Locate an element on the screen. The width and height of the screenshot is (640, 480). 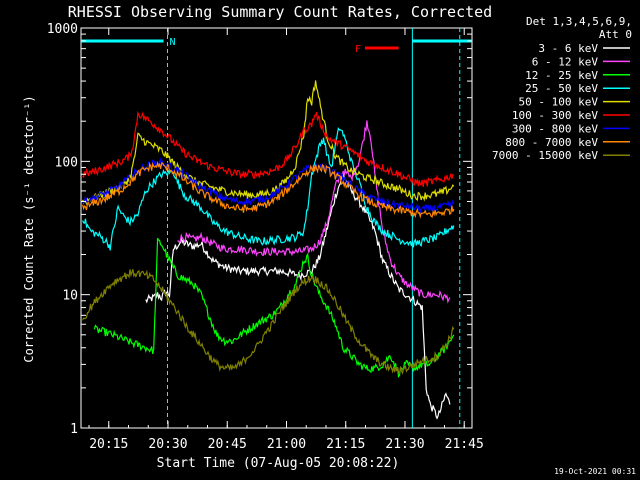
y-tick-label-3: 1000 is located at coordinates (62, 29).